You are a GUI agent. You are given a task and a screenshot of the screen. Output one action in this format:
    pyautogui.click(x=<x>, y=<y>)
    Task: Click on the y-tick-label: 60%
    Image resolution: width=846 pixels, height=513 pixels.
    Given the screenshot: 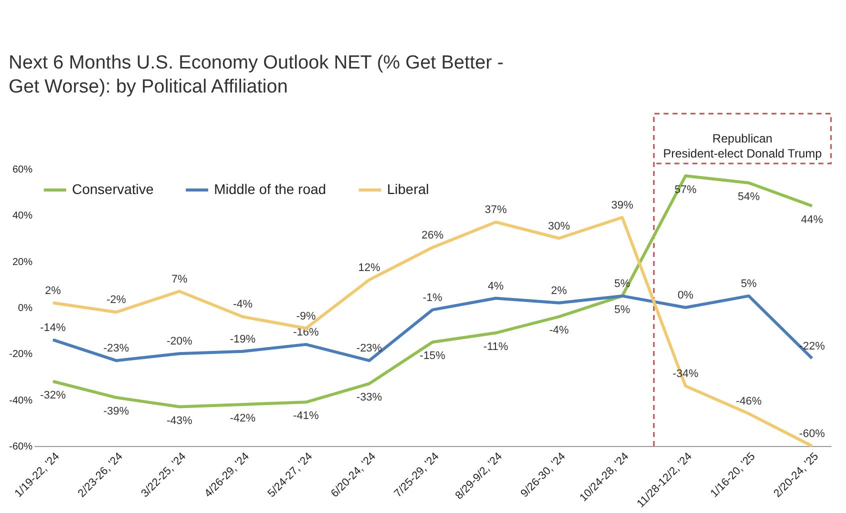 What is the action you would take?
    pyautogui.click(x=22, y=170)
    